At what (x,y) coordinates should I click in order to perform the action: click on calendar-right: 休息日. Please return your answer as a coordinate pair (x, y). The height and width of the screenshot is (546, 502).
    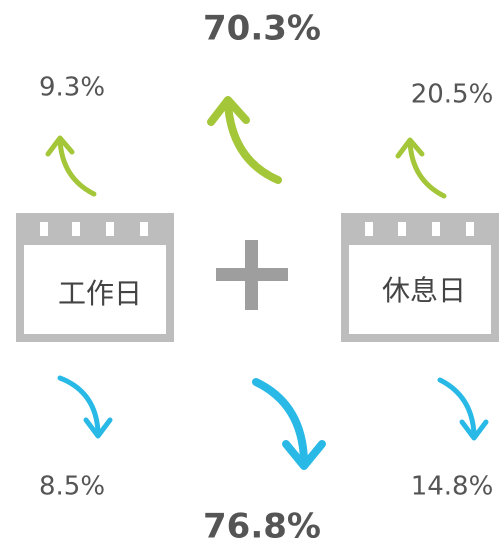
    Looking at the image, I should click on (420, 277).